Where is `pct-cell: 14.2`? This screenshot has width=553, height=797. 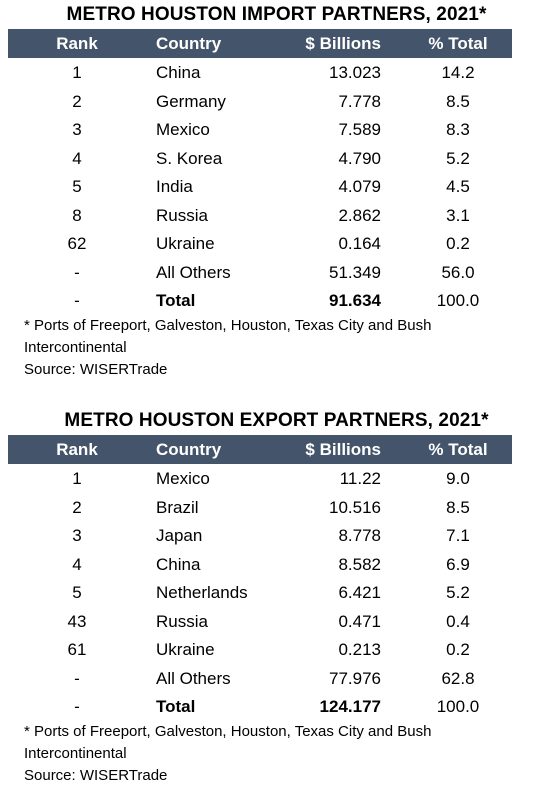 pct-cell: 14.2 is located at coordinates (458, 72).